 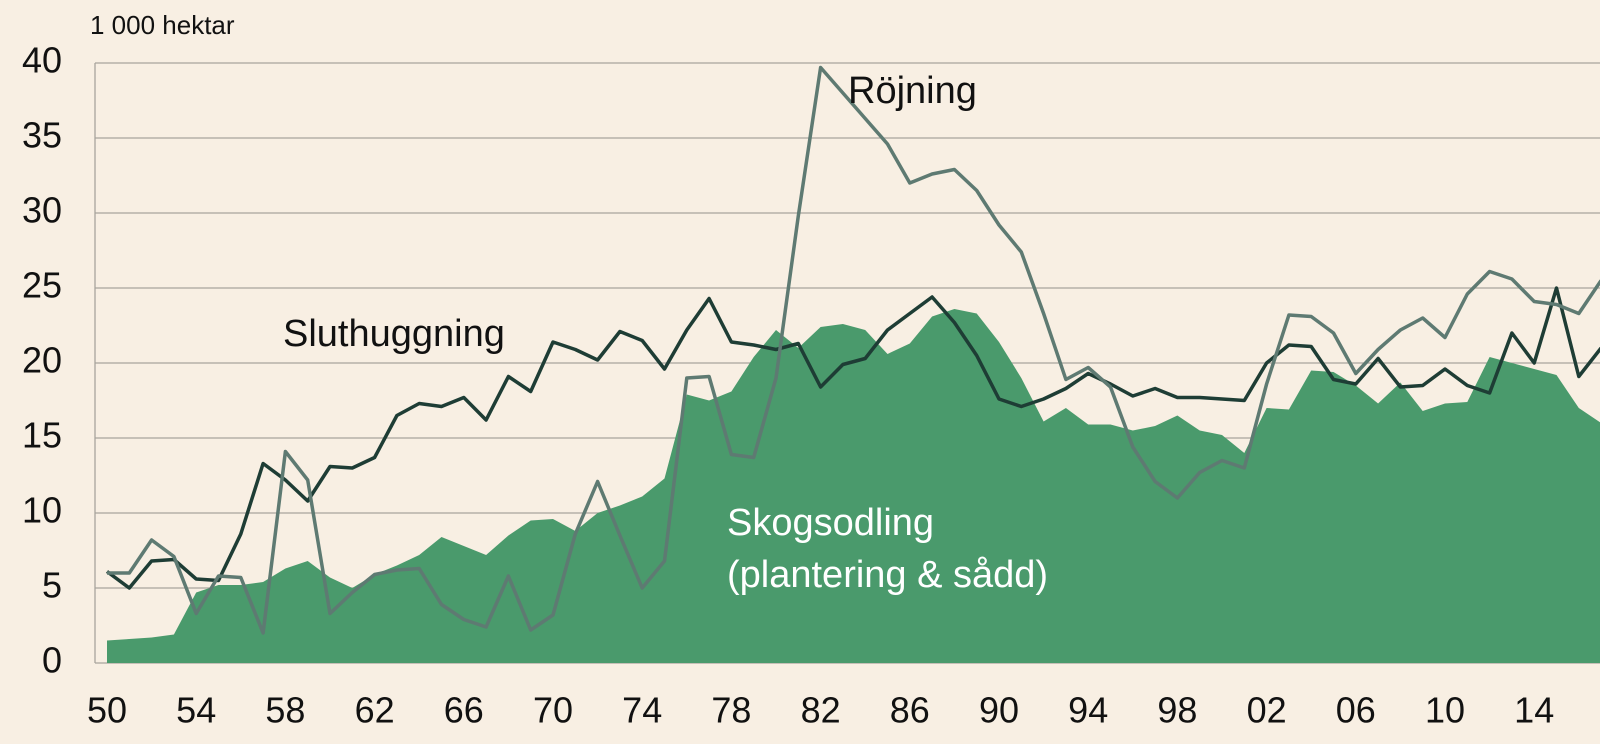 What do you see at coordinates (42, 510) in the screenshot?
I see `y-tick-label: 10` at bounding box center [42, 510].